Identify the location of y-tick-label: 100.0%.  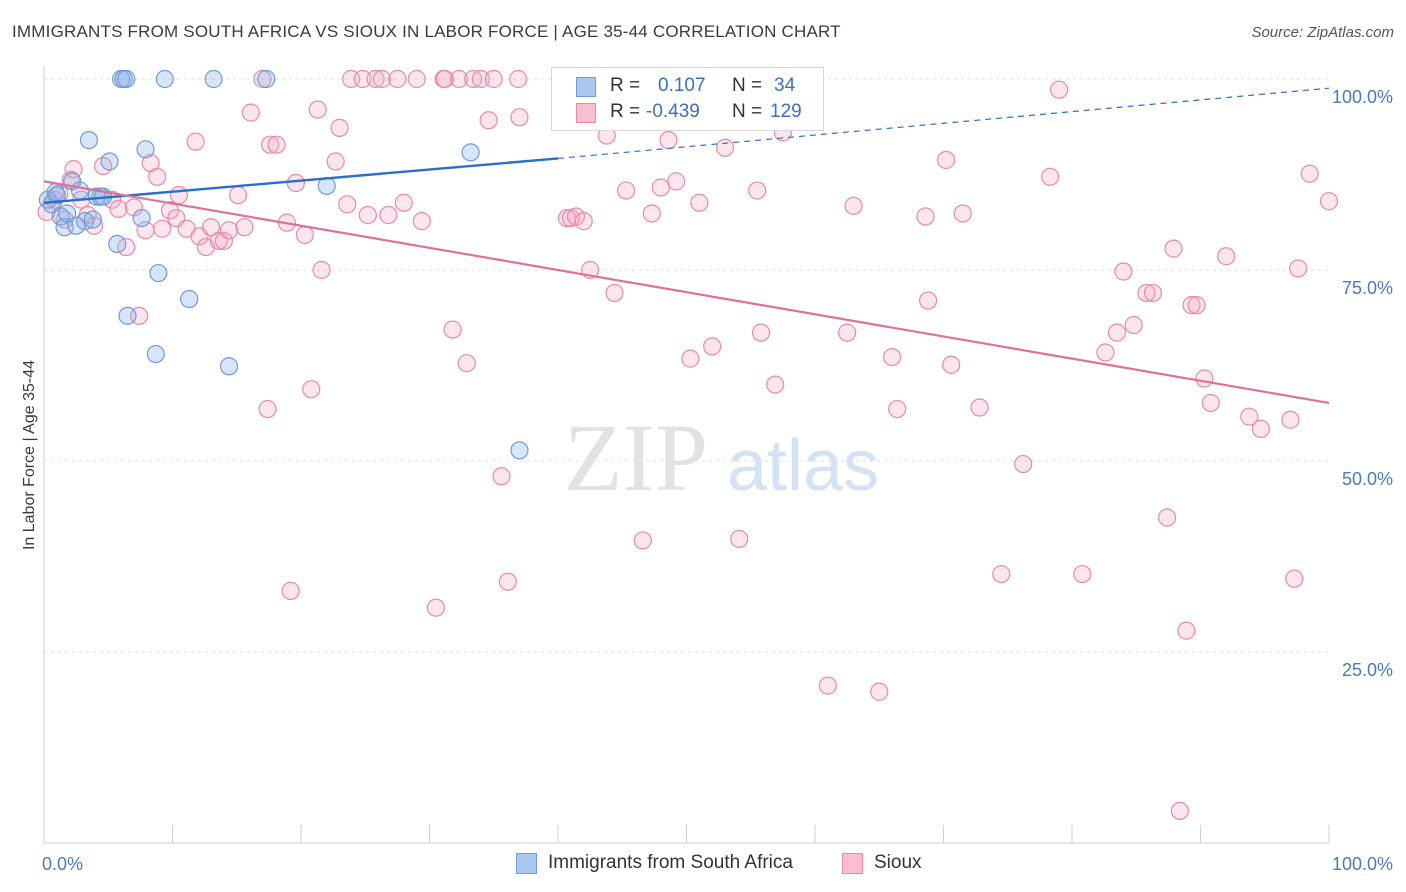
(1362, 97).